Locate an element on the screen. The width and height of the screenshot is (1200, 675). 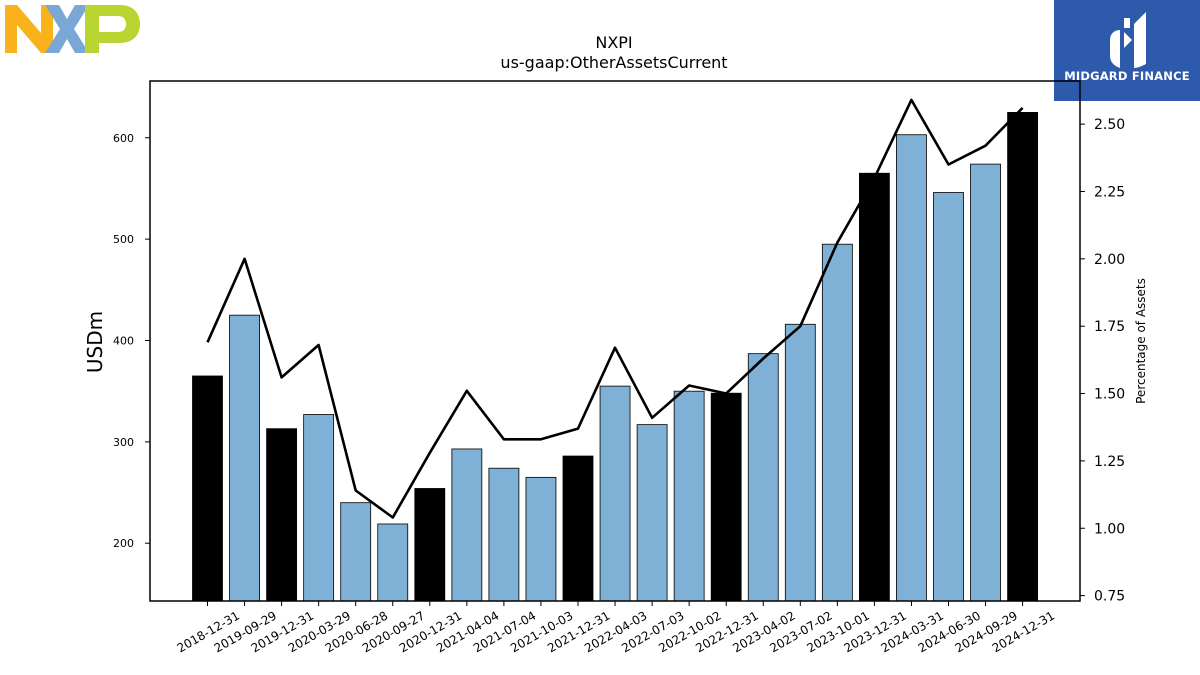
y2-tick-label: 2.25 is located at coordinates (1109, 192).